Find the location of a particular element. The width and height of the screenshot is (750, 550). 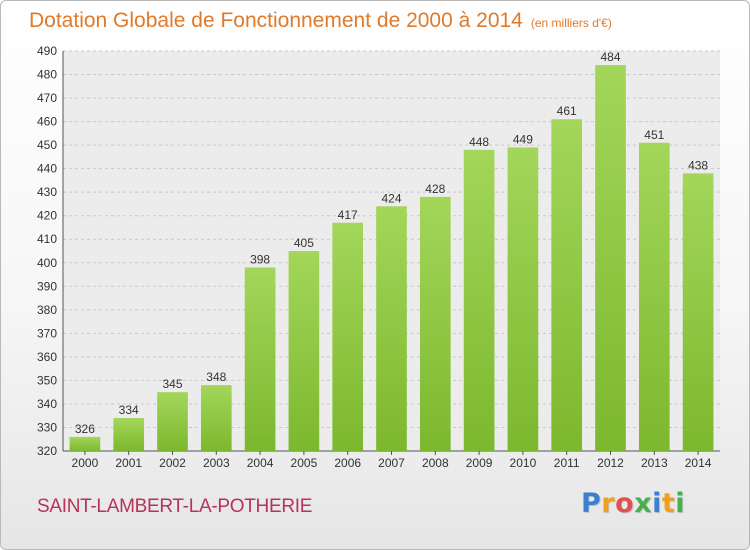

x-tick-label: 2009 is located at coordinates (479, 463).